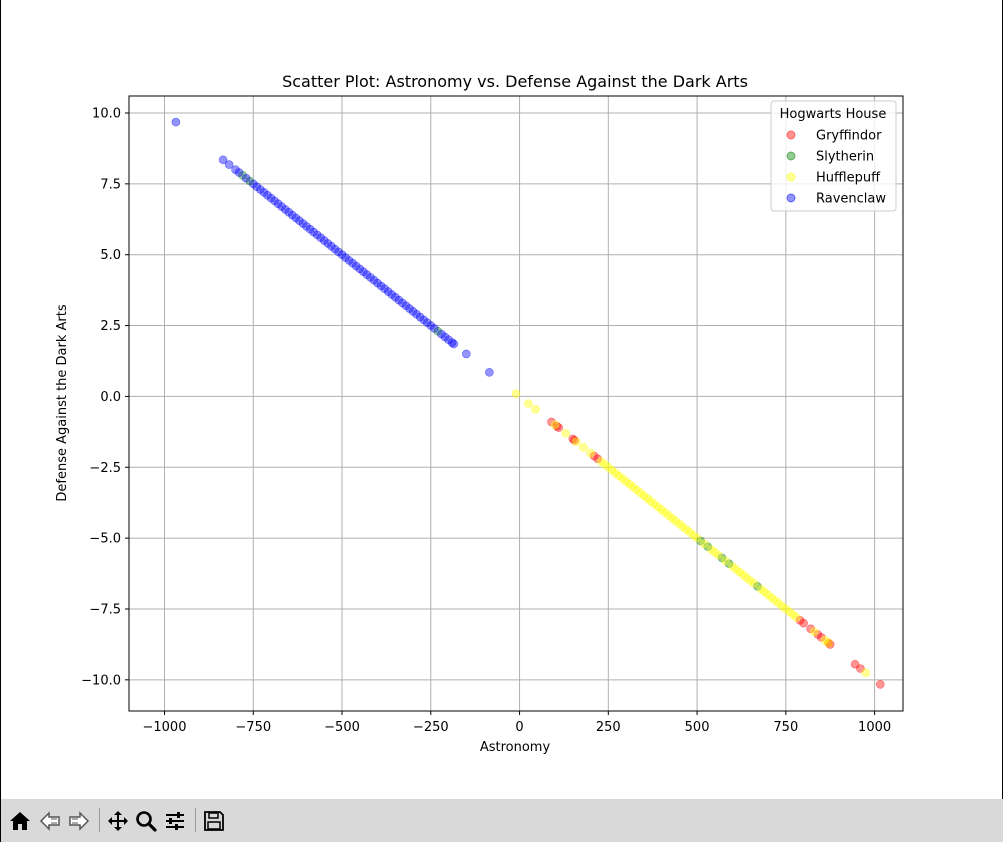 This screenshot has height=842, width=1003. What do you see at coordinates (165, 727) in the screenshot?
I see `x-tick-label: −1000` at bounding box center [165, 727].